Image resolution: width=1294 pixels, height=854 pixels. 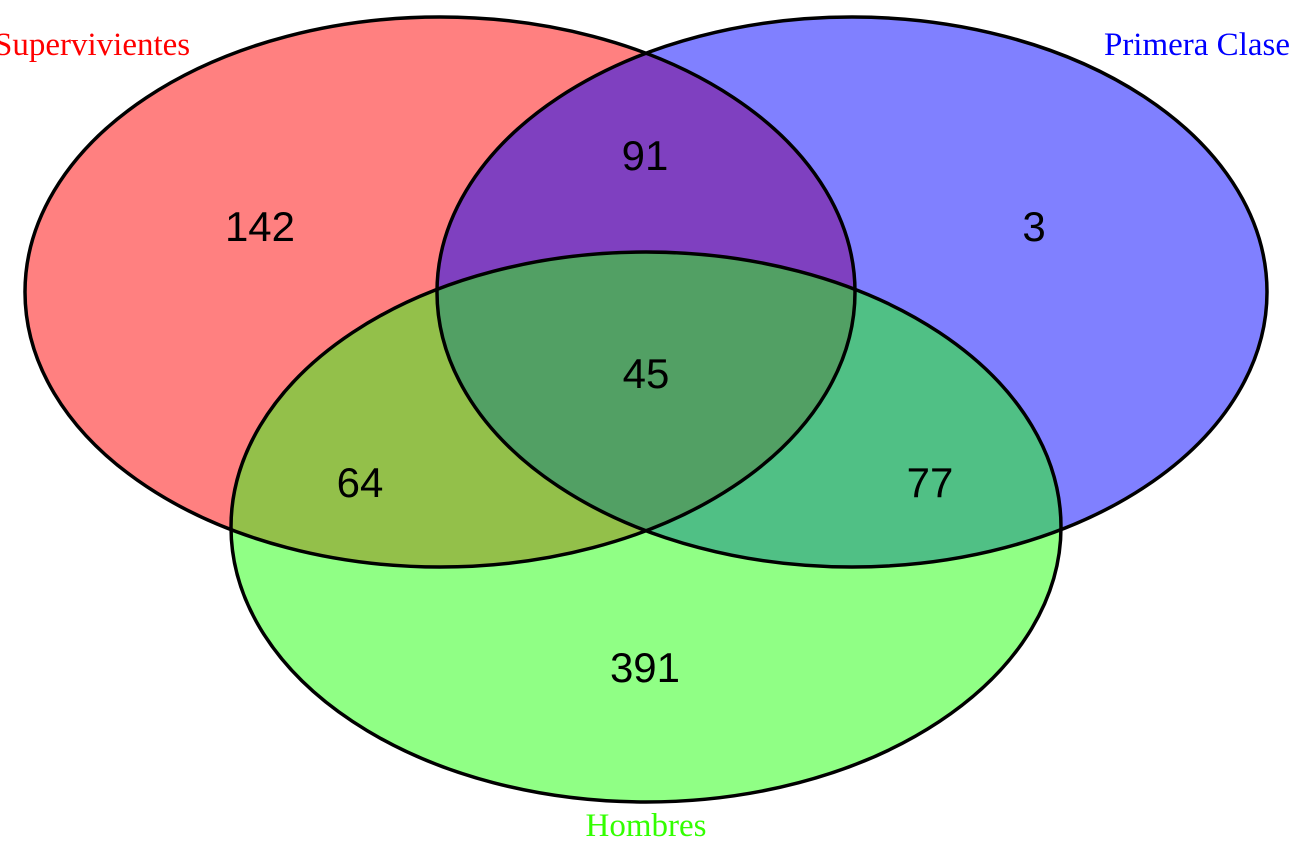 I want to click on label-primera-clase: Primera Clase, so click(x=1197, y=45).